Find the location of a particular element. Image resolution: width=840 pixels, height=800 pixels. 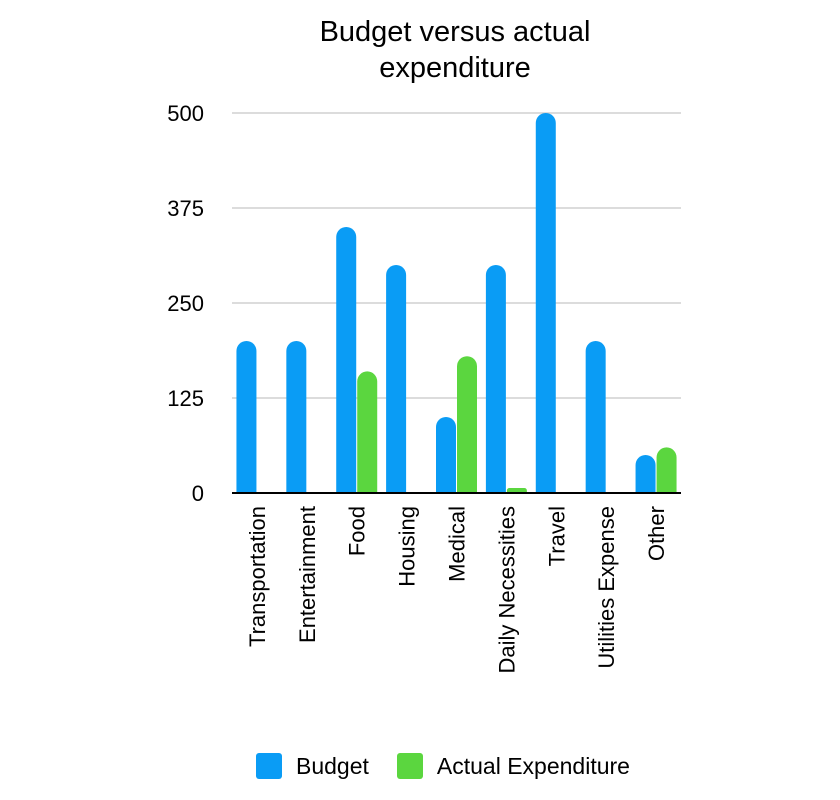

y-tick-label-125: 125 is located at coordinates (185, 398).